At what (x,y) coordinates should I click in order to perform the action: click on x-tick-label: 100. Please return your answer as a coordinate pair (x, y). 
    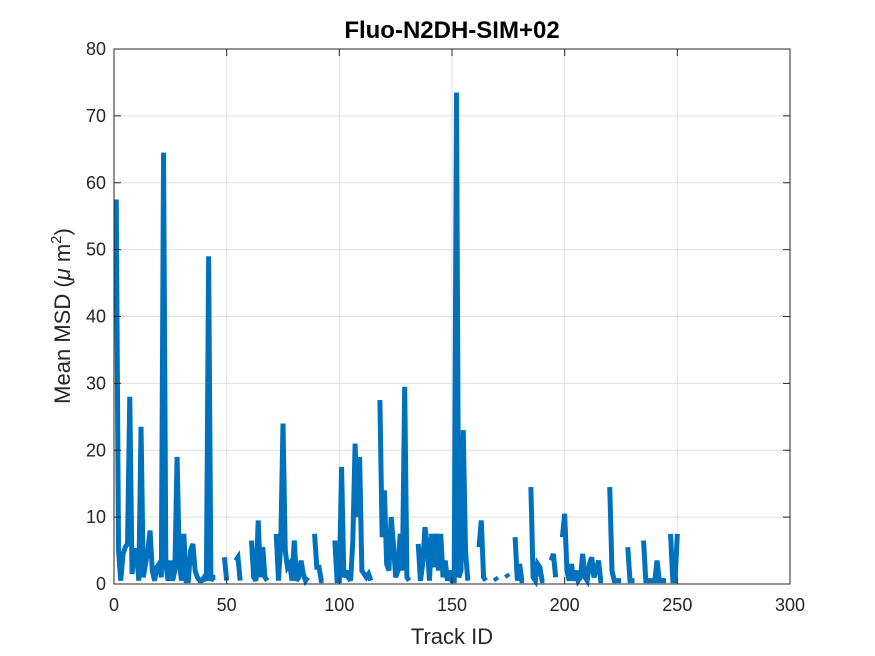
    Looking at the image, I should click on (339, 605).